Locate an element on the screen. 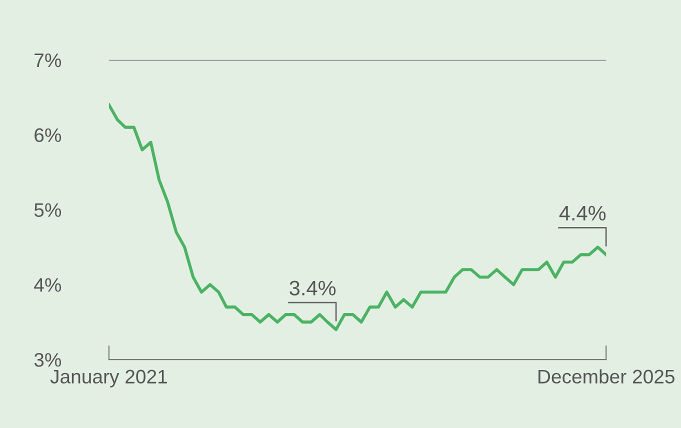 This screenshot has width=681, height=428. y-tick-label: 5% is located at coordinates (48, 210).